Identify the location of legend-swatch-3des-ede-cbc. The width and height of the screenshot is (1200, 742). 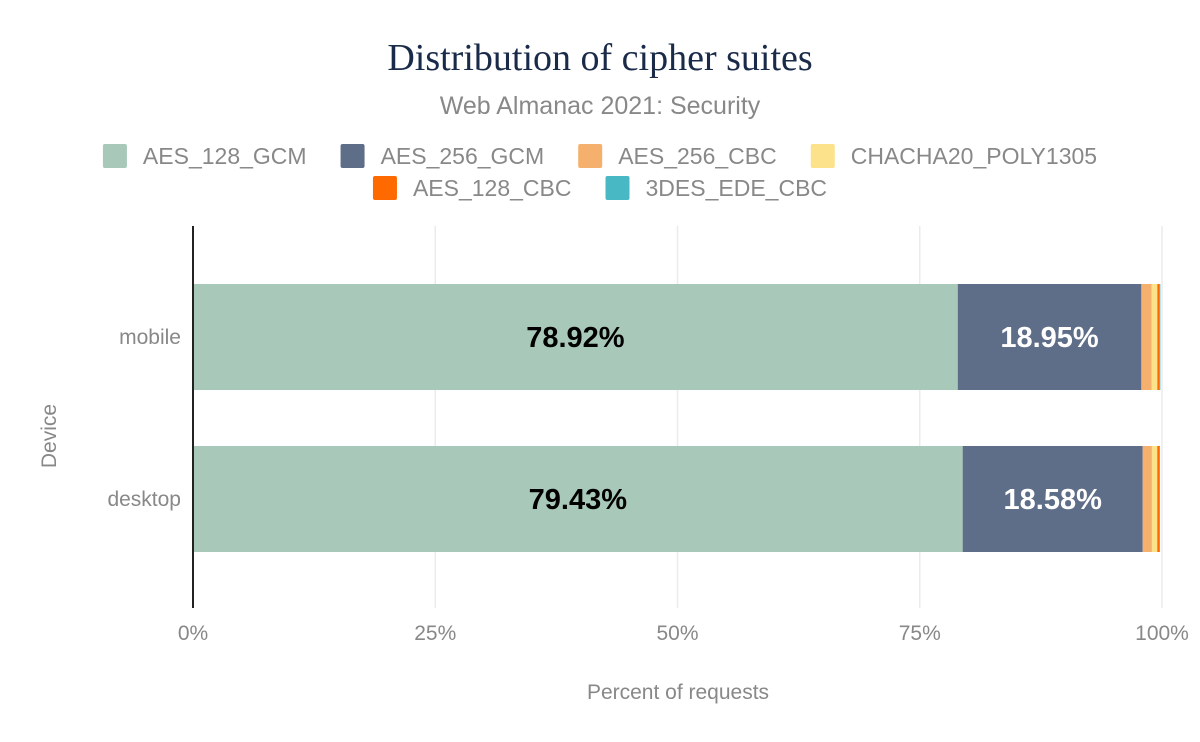
(617, 188).